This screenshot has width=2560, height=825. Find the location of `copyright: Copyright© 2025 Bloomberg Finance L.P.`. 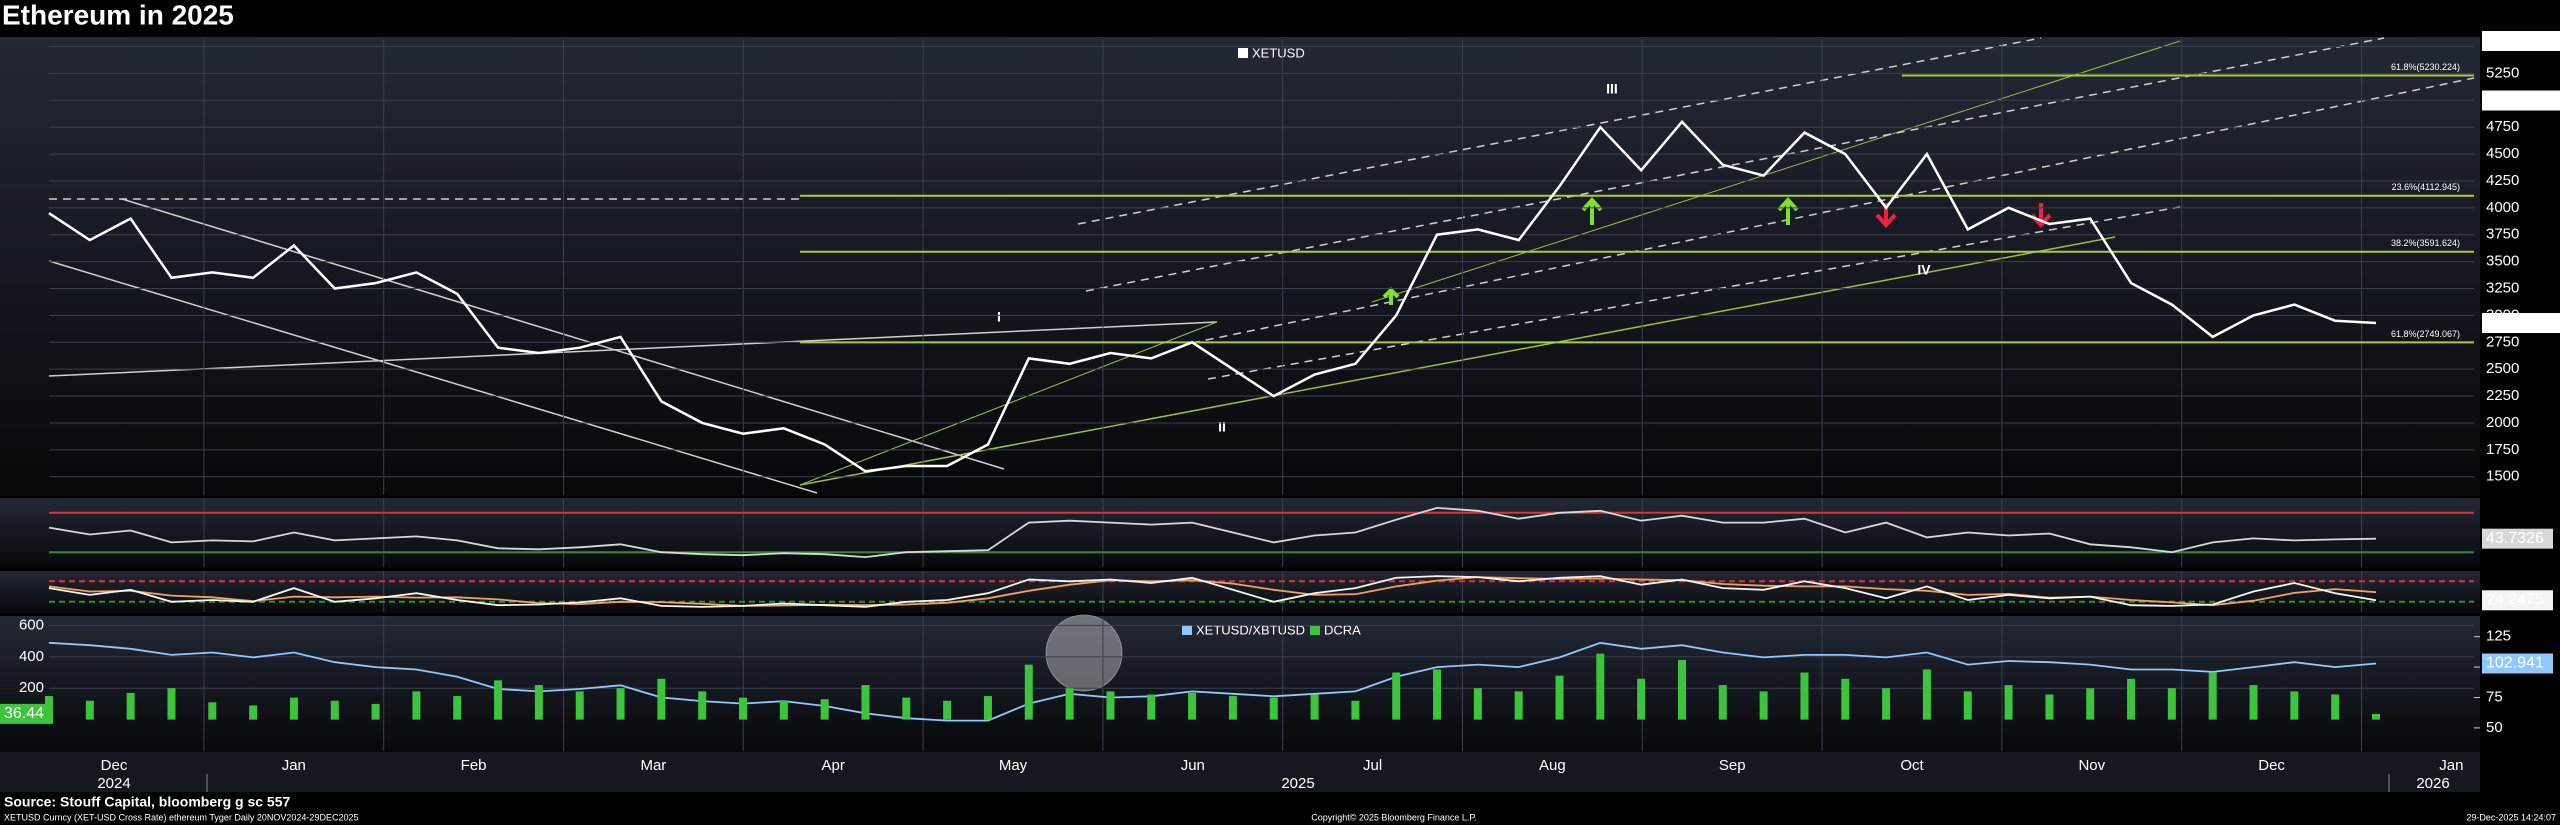

copyright: Copyright© 2025 Bloomberg Finance L.P. is located at coordinates (1394, 817).